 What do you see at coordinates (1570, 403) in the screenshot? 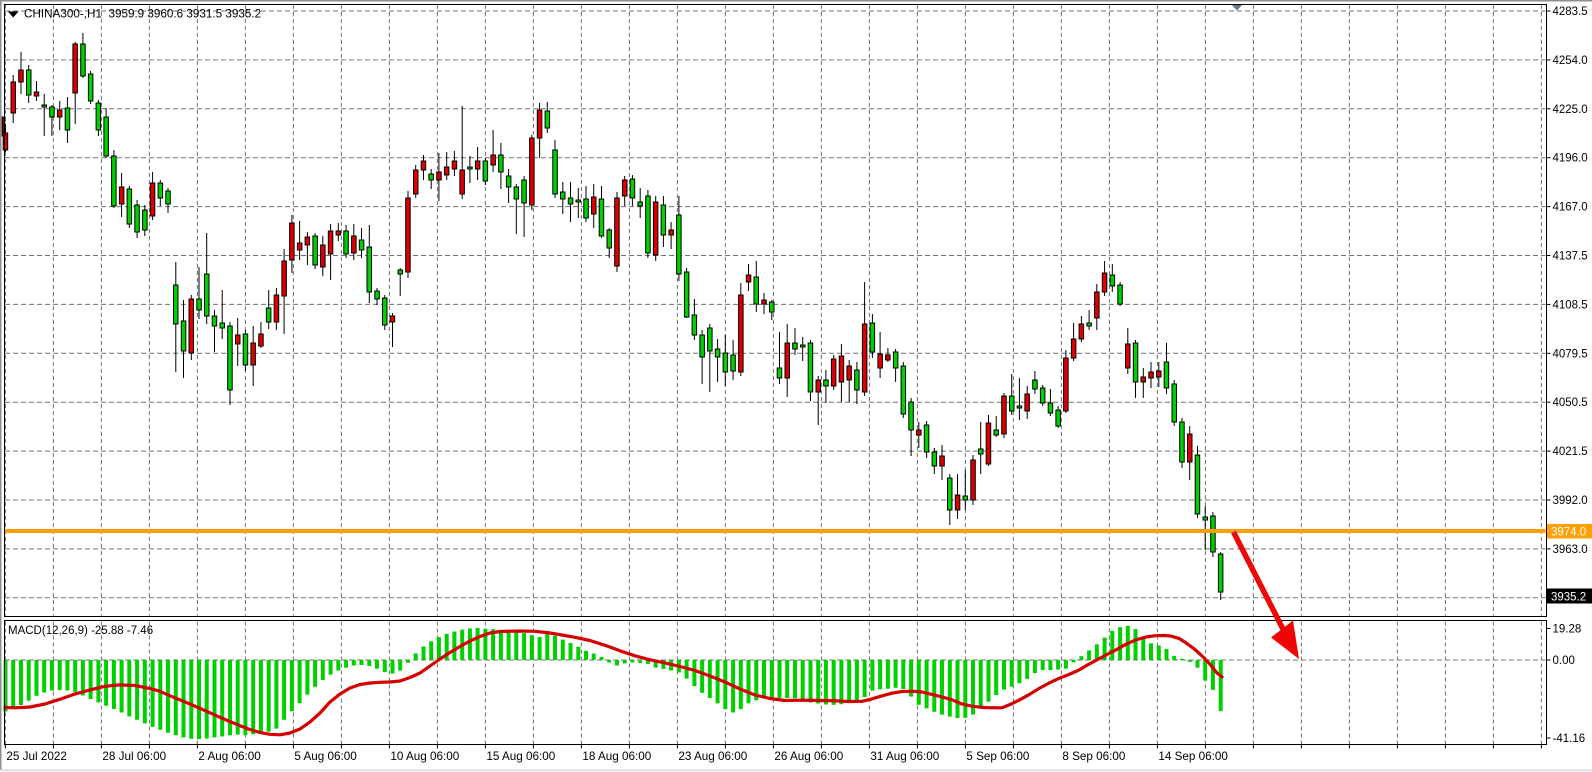
I see `svg-text: 4050.5` at bounding box center [1570, 403].